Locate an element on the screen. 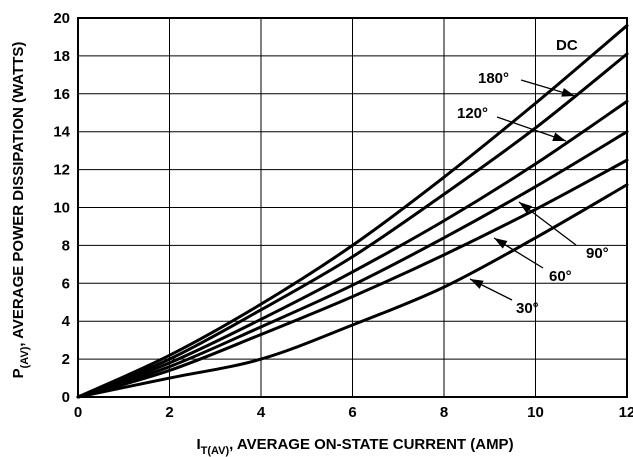 Image resolution: width=633 pixels, height=457 pixels. x-tick-label-4: 8 is located at coordinates (444, 412).